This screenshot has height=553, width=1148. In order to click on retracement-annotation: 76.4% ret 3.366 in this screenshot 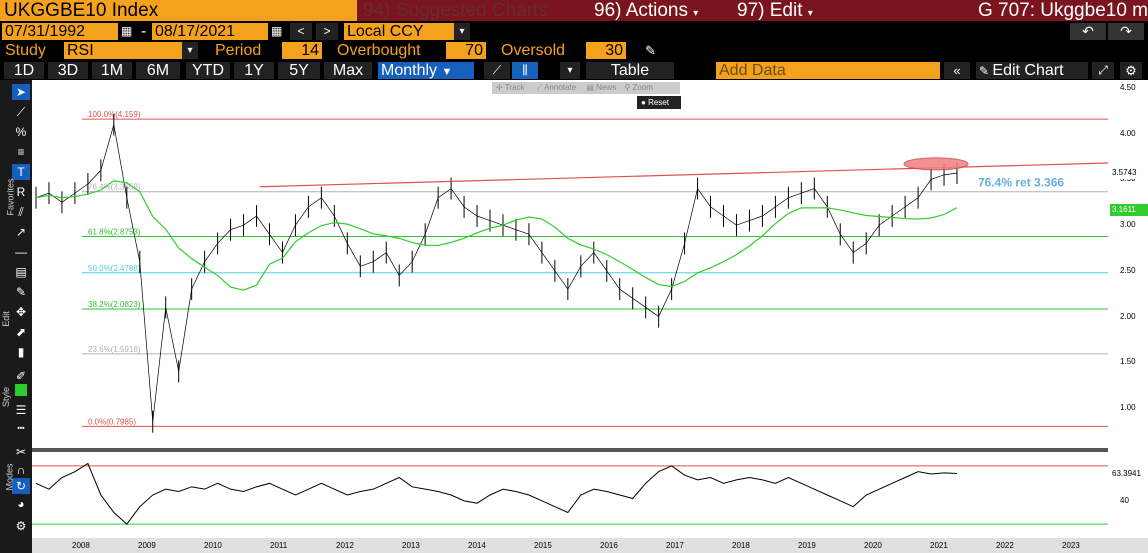, I will do `click(1021, 183)`.